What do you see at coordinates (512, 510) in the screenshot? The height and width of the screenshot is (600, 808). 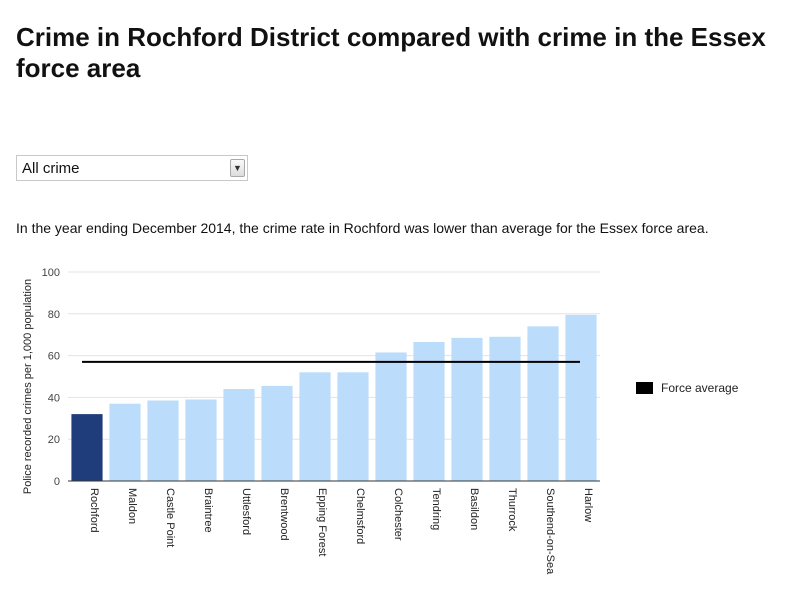 I see `x-tick-label: Thurrock` at bounding box center [512, 510].